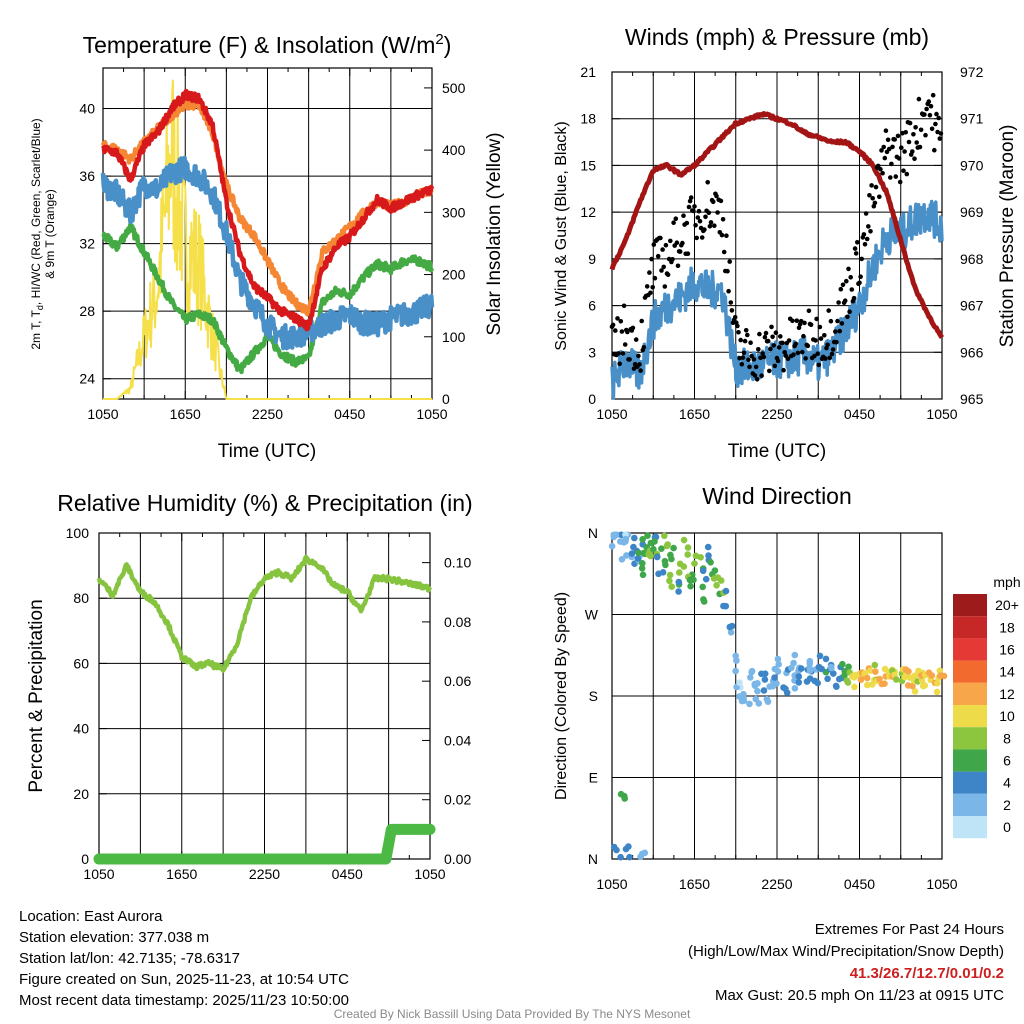 The image size is (1024, 1024). Describe the element at coordinates (777, 451) in the screenshot. I see `wind-xlabel: Time (UTC)` at that location.